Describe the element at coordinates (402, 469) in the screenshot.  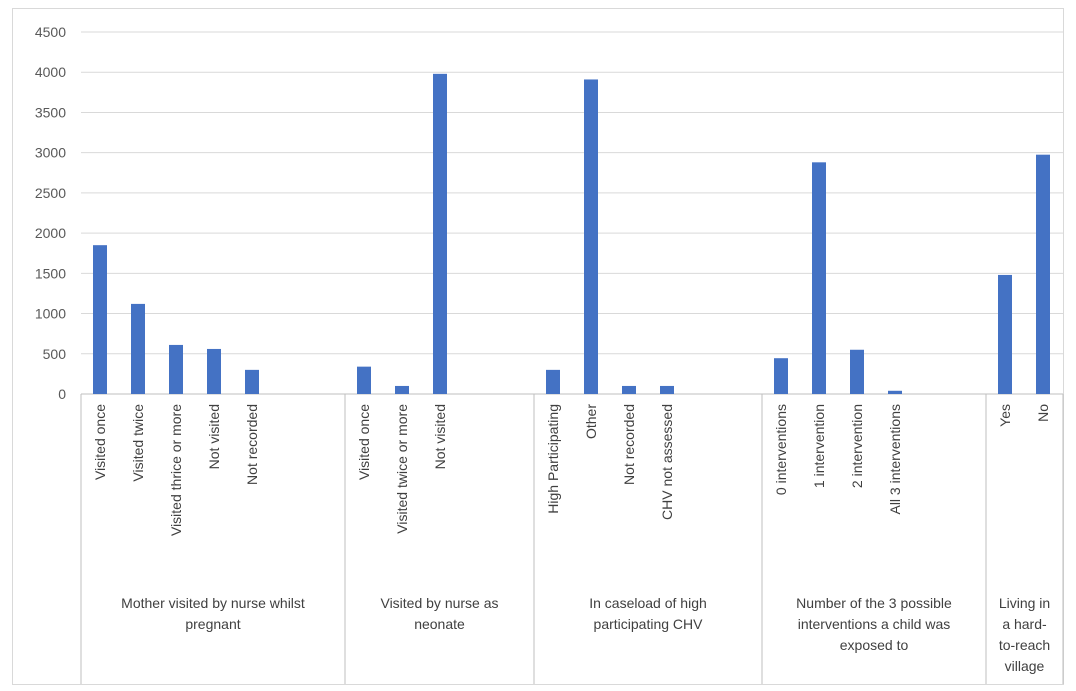
I see `category-label: Visited twice or more` at that location.